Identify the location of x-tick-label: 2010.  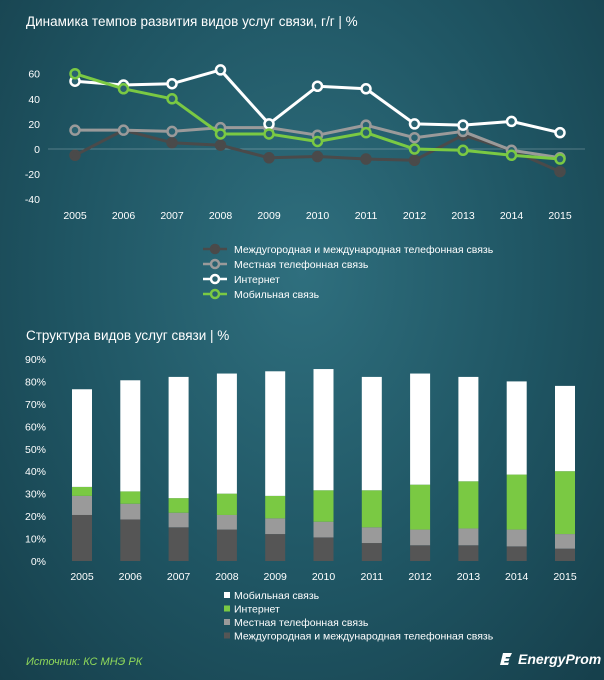
(318, 216).